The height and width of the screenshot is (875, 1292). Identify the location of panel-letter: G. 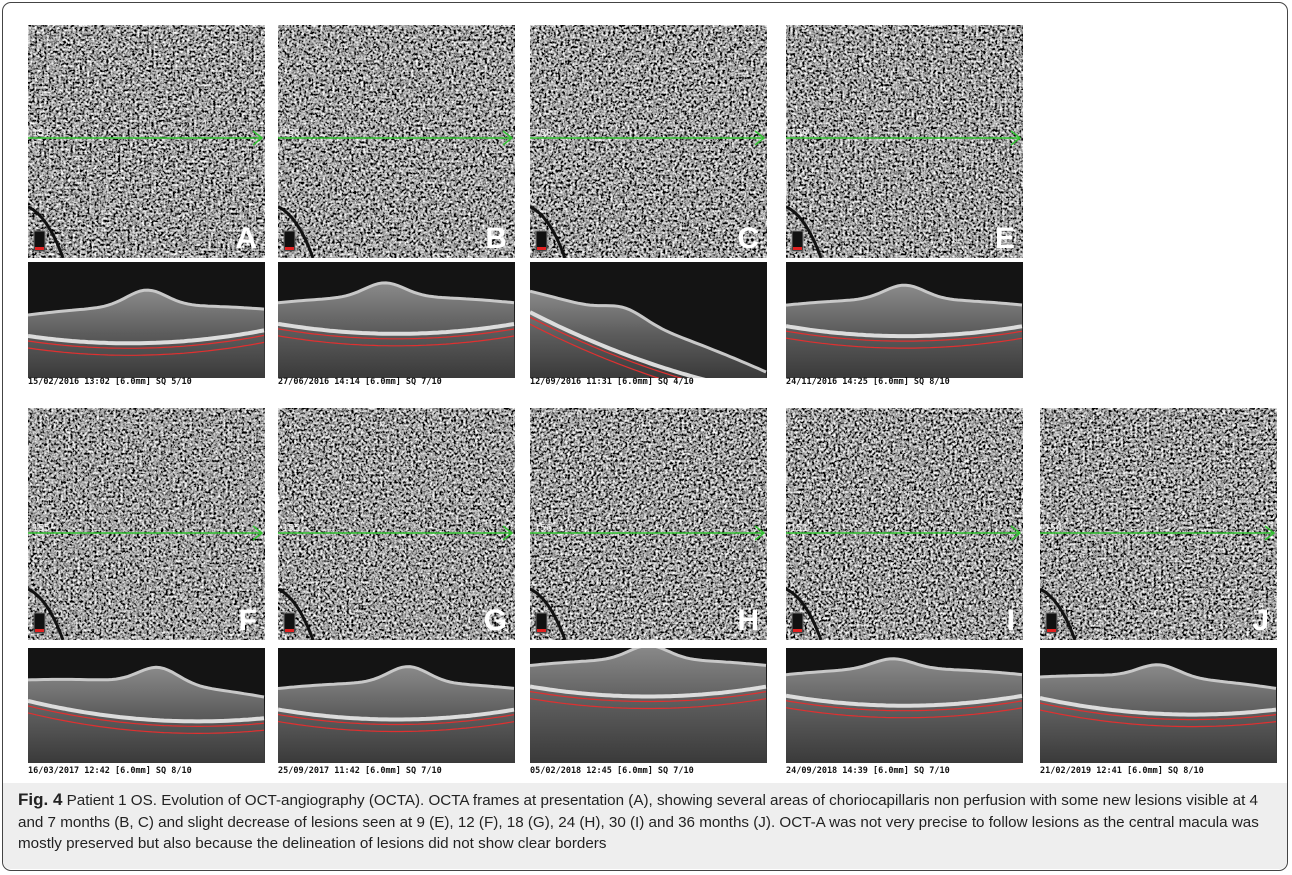
(495, 620).